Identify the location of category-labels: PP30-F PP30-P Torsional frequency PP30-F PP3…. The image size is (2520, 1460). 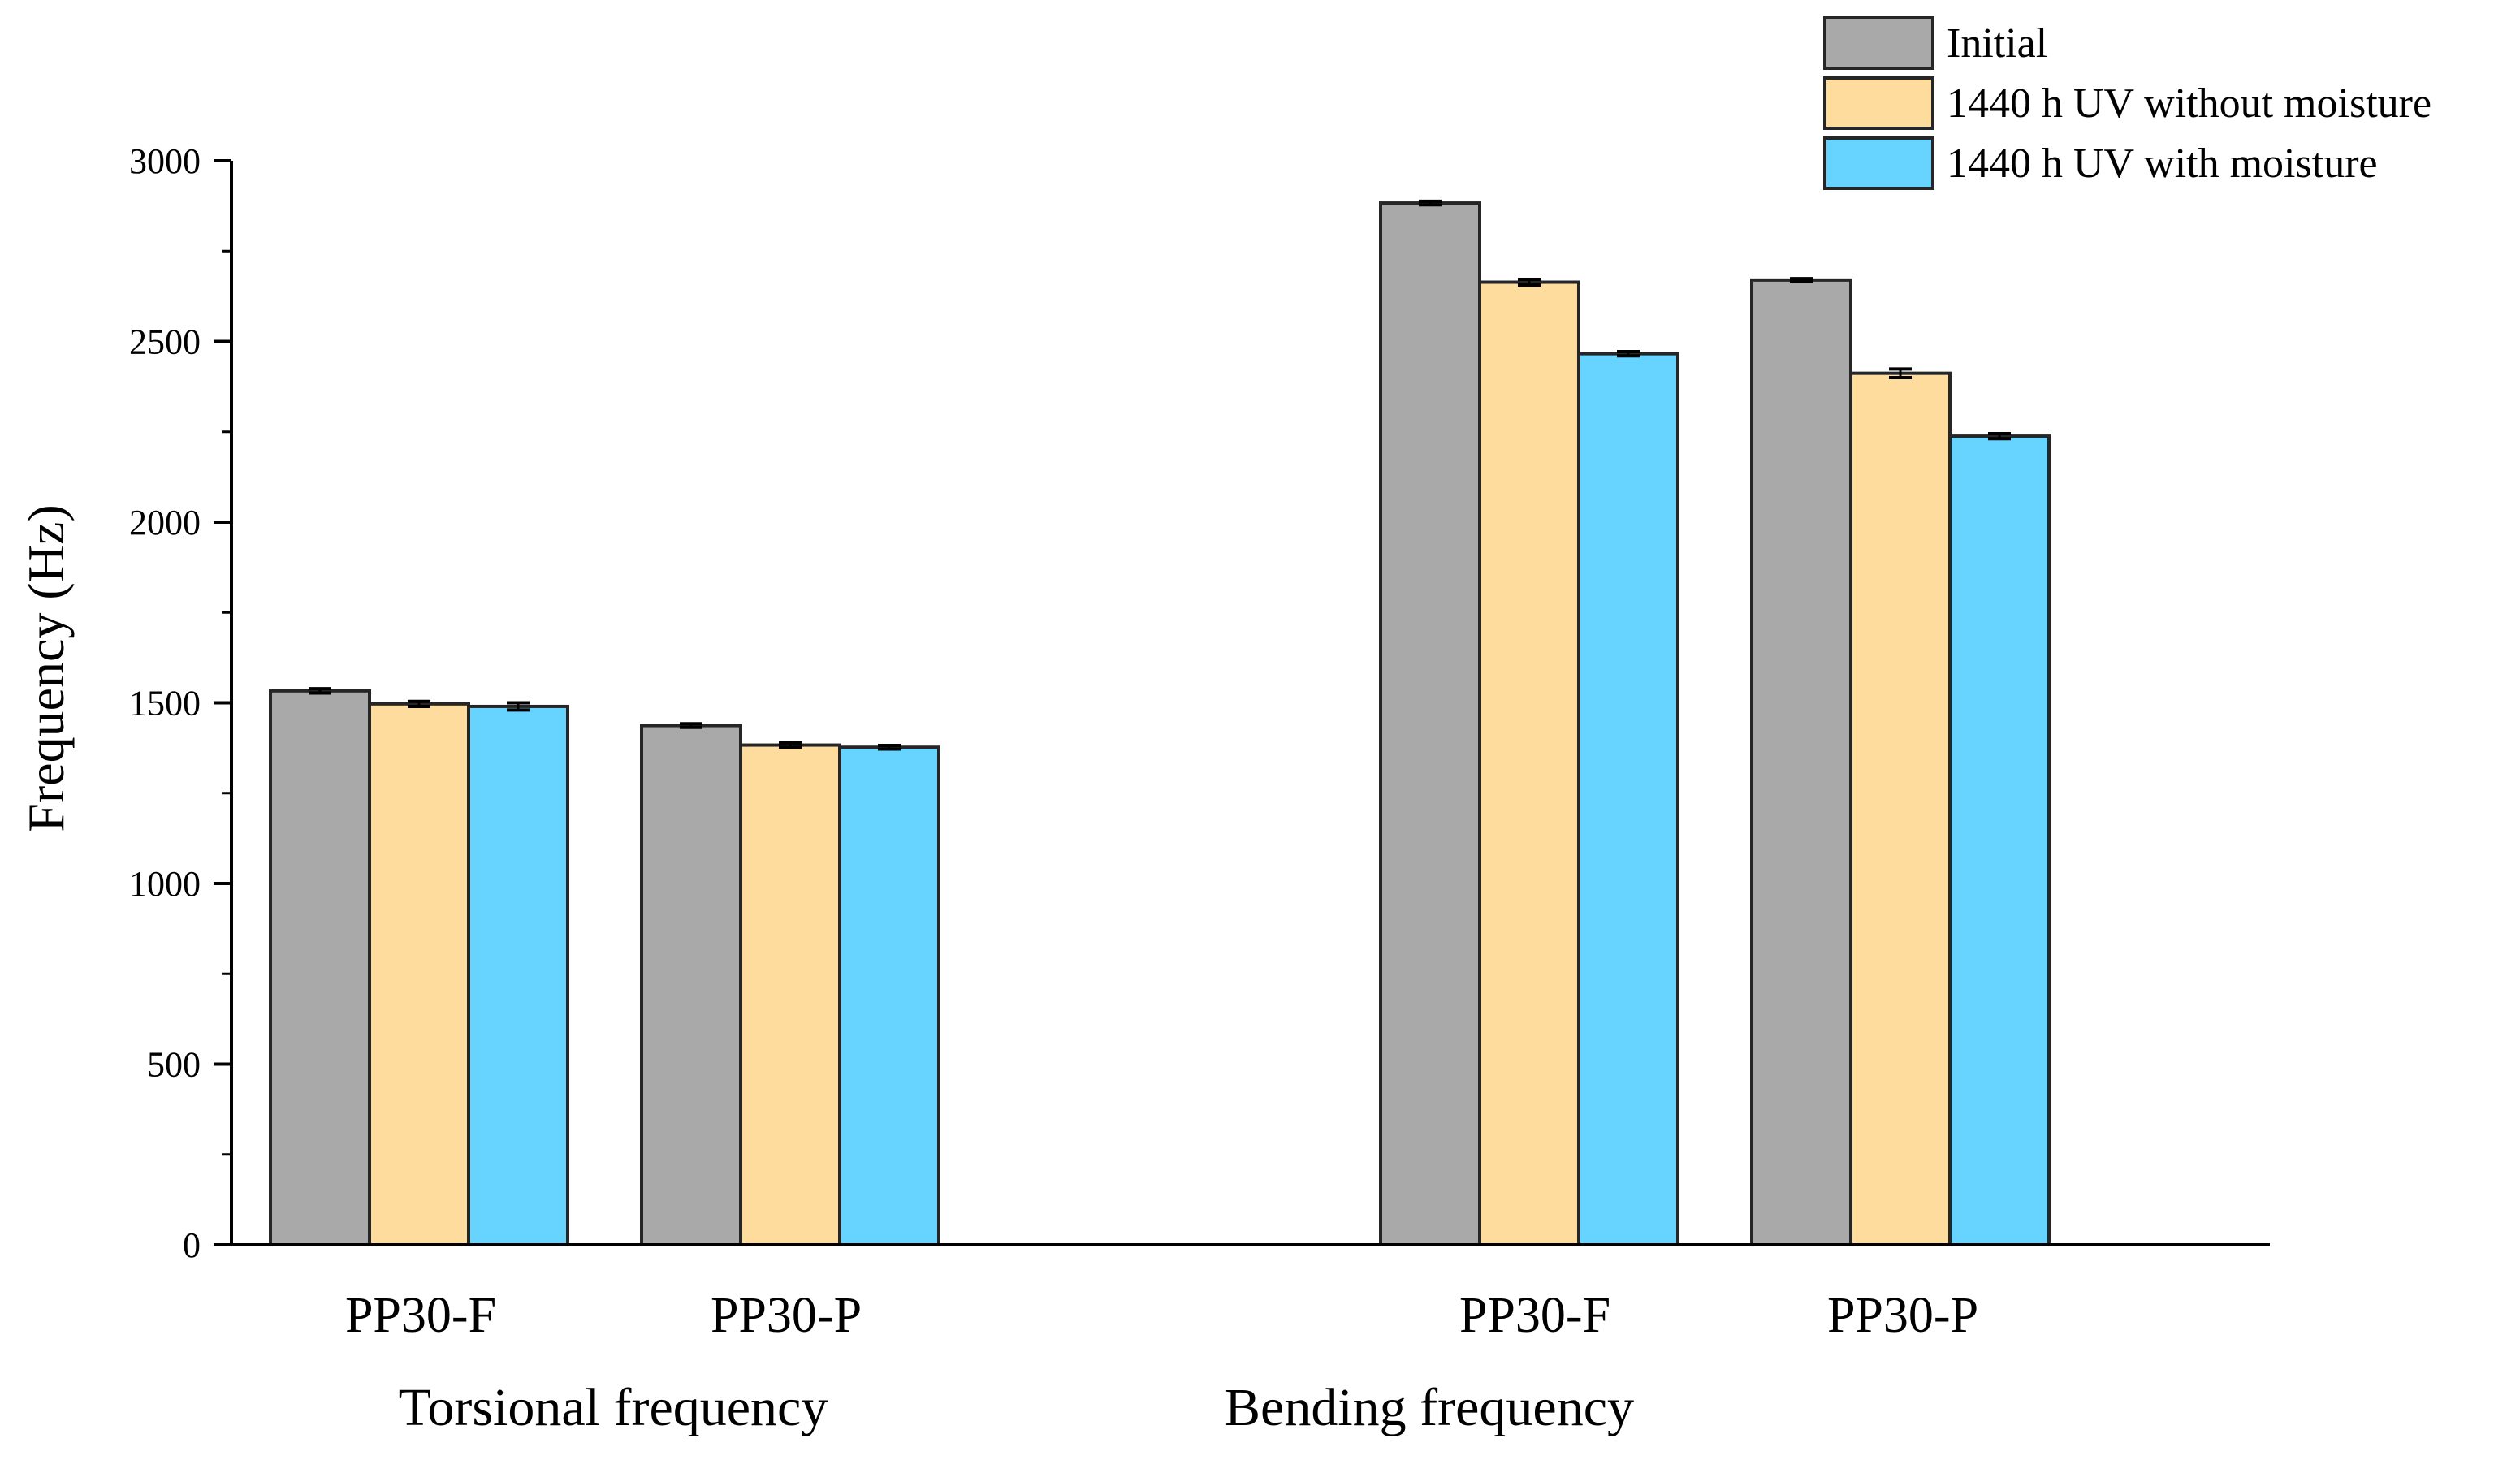
(1161, 1362).